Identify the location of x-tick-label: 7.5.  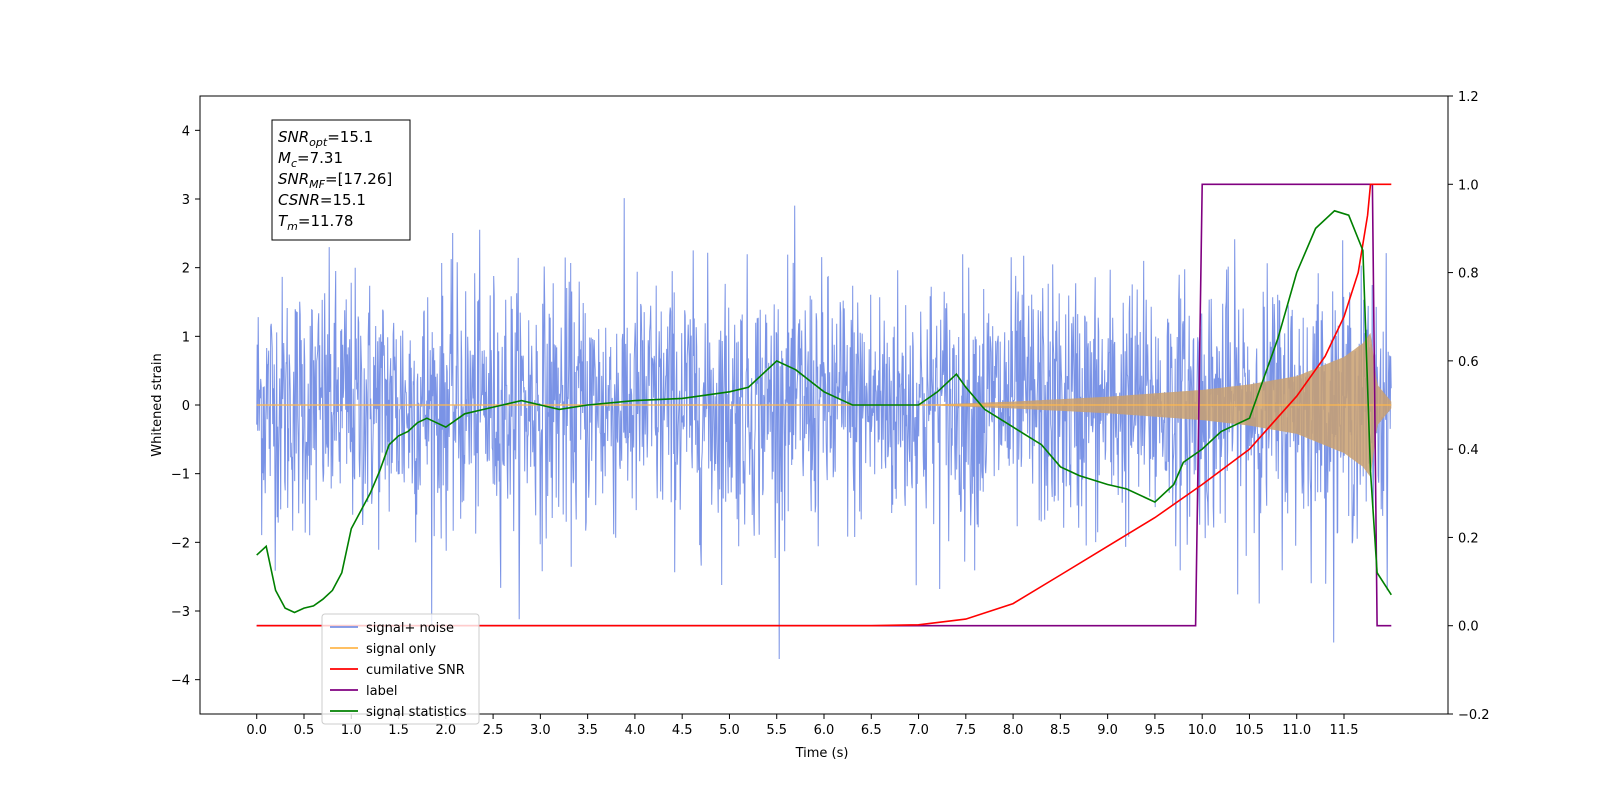
(965, 730).